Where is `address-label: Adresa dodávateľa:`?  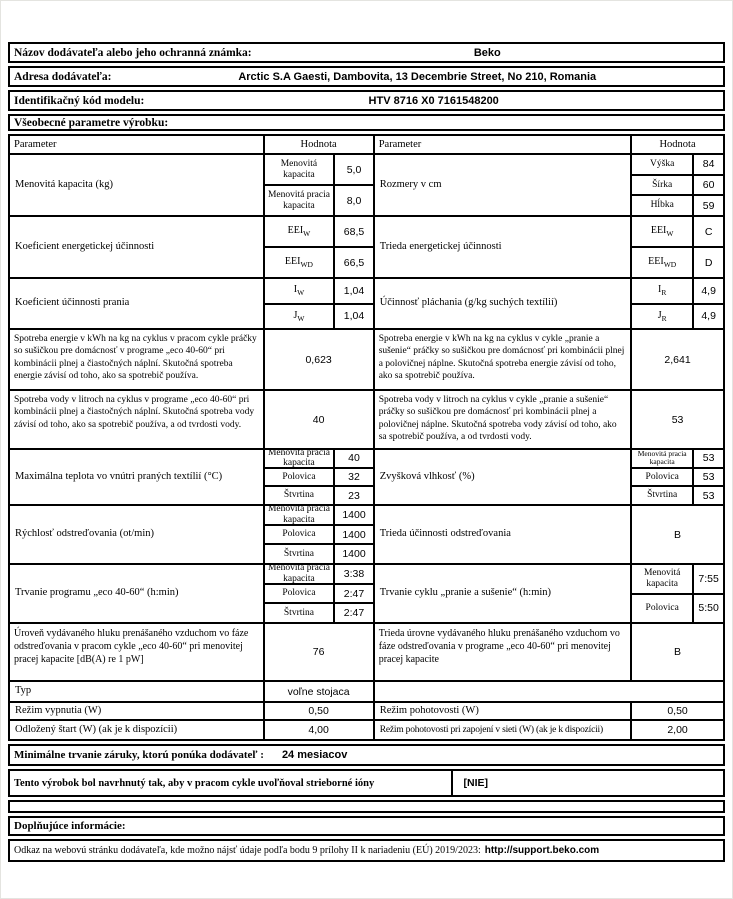 address-label: Adresa dodávateľa: is located at coordinates (63, 76).